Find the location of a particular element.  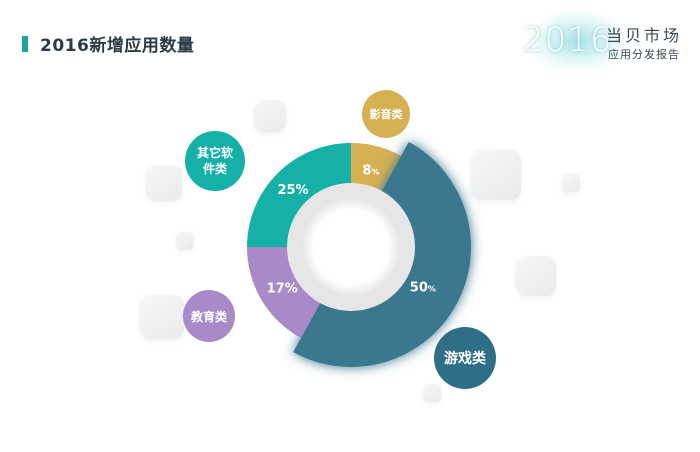

slice-label-value: 50 is located at coordinates (419, 288).